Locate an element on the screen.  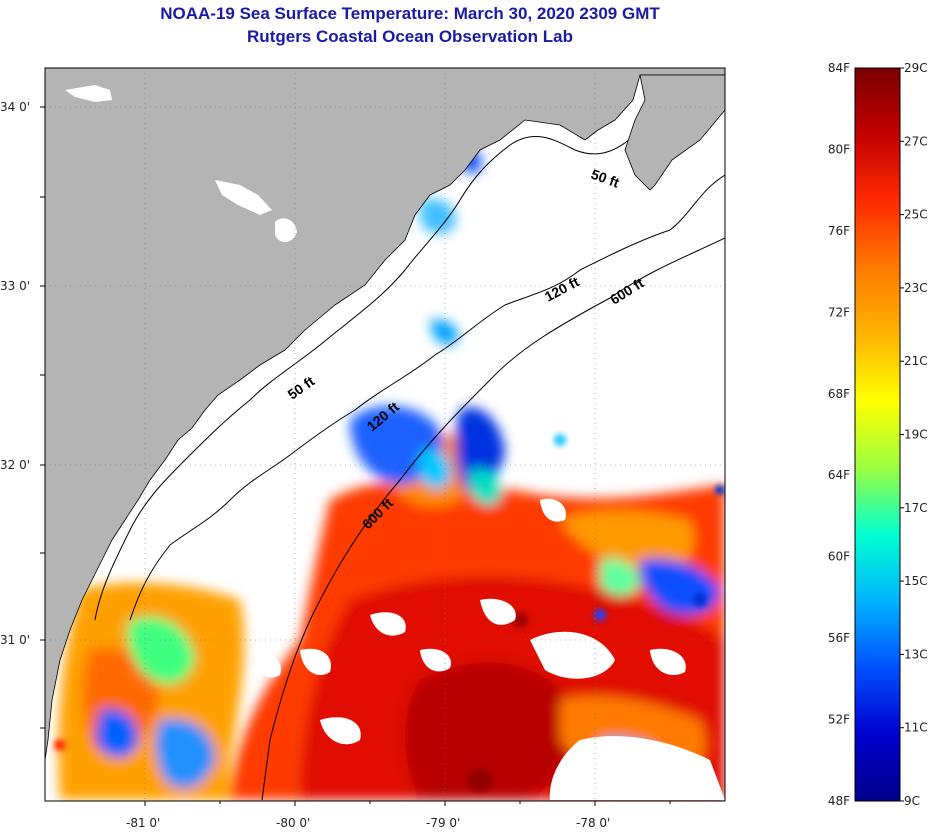
colorbar-fahrenheit-label: 68F is located at coordinates (839, 394).